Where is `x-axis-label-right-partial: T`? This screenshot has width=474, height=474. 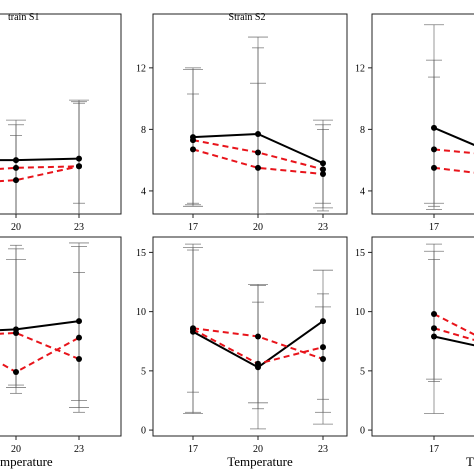
x-axis-label-right-partial: T is located at coordinates (470, 461).